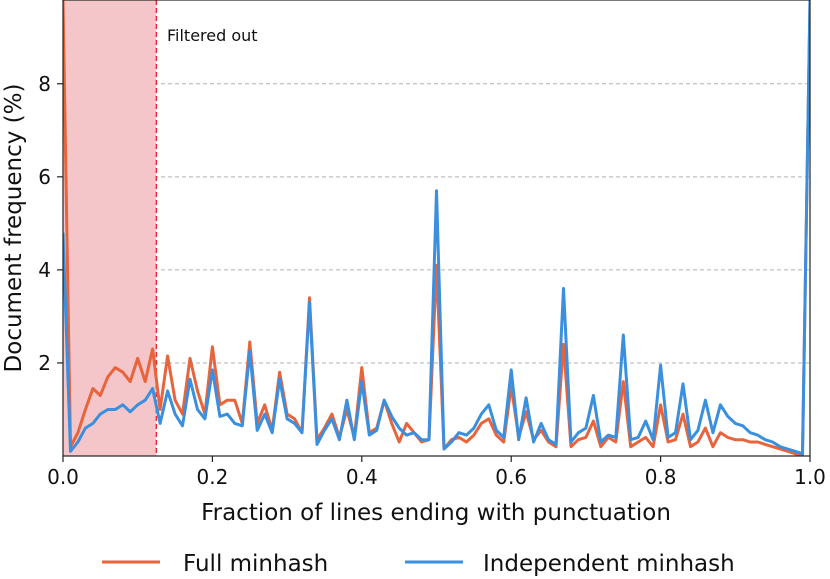 Image resolution: width=830 pixels, height=579 pixels. Describe the element at coordinates (212, 35) in the screenshot. I see `filtered-out-annotation: Filtered out` at that location.